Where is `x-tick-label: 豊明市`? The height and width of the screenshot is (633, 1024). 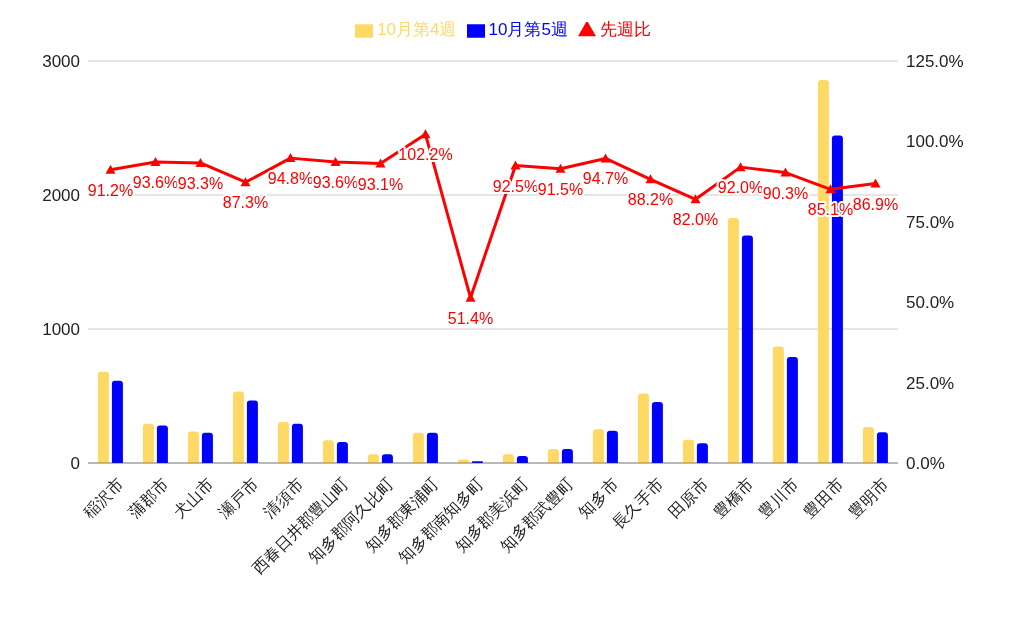
x-tick-label: 豊明市 is located at coordinates (868, 498).